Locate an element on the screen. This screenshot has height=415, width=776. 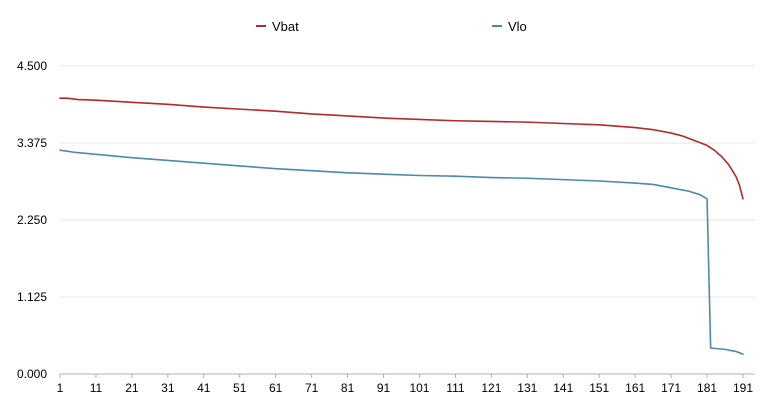
x-tick-label: 151 is located at coordinates (599, 388).